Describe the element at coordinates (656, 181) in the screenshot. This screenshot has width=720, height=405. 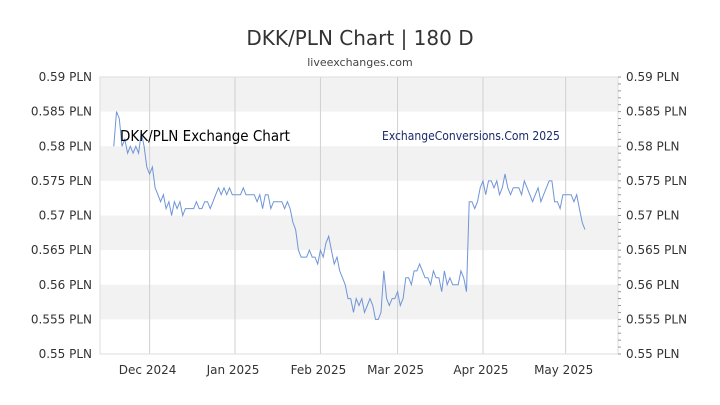
I see `y-tick-label-right: 0.575 PLN` at that location.